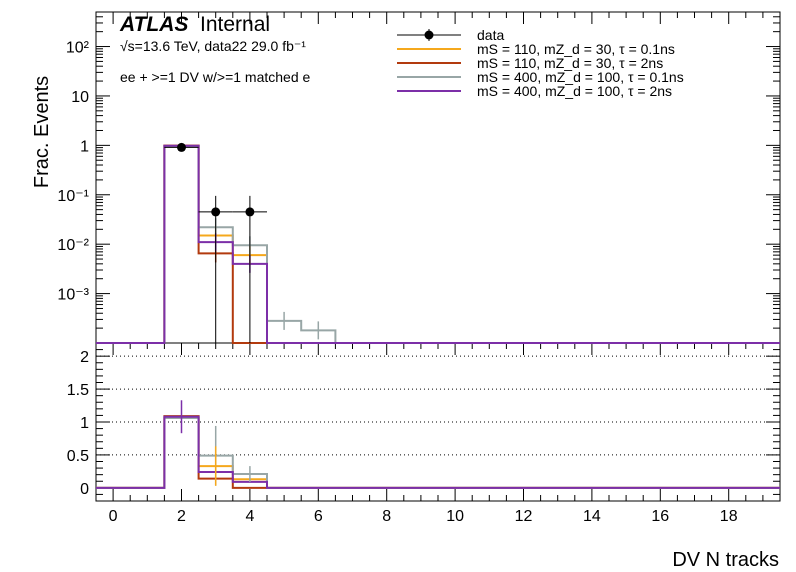 Image resolution: width=796 pixels, height=572 pixels. What do you see at coordinates (592, 516) in the screenshot?
I see `x-tick-label: 14` at bounding box center [592, 516].